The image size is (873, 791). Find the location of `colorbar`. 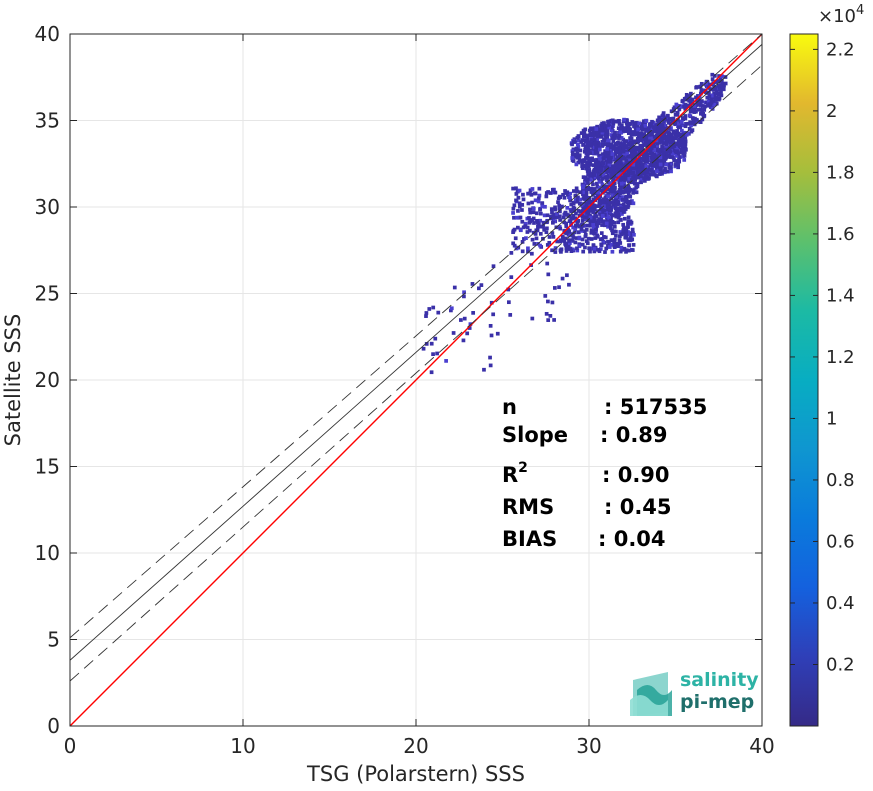

colorbar is located at coordinates (804, 380).